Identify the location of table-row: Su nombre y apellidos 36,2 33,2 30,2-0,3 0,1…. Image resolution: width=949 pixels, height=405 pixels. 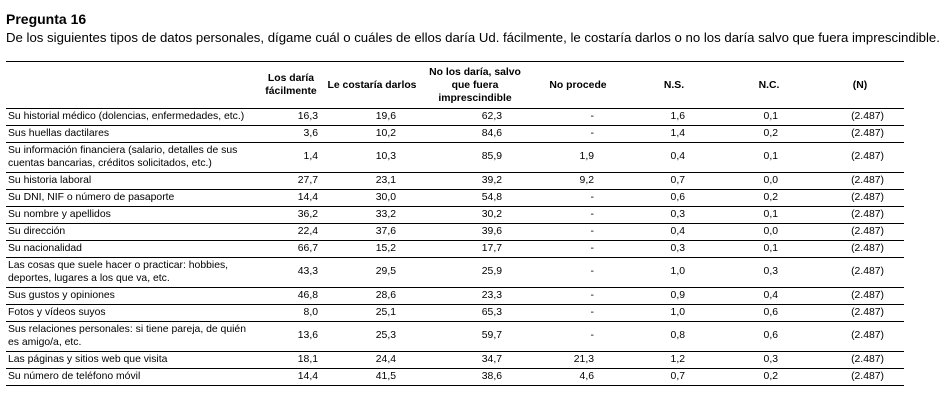
(455, 215).